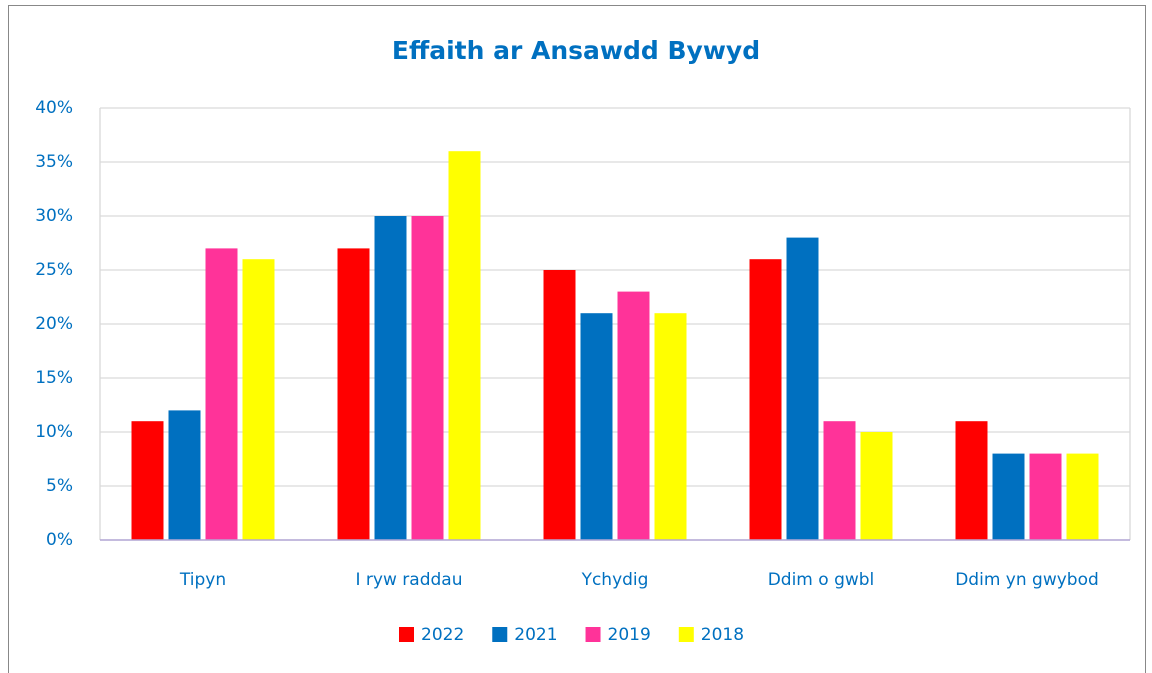 This screenshot has width=1152, height=673. Describe the element at coordinates (54, 108) in the screenshot. I see `y-tick-label: 40%` at that location.